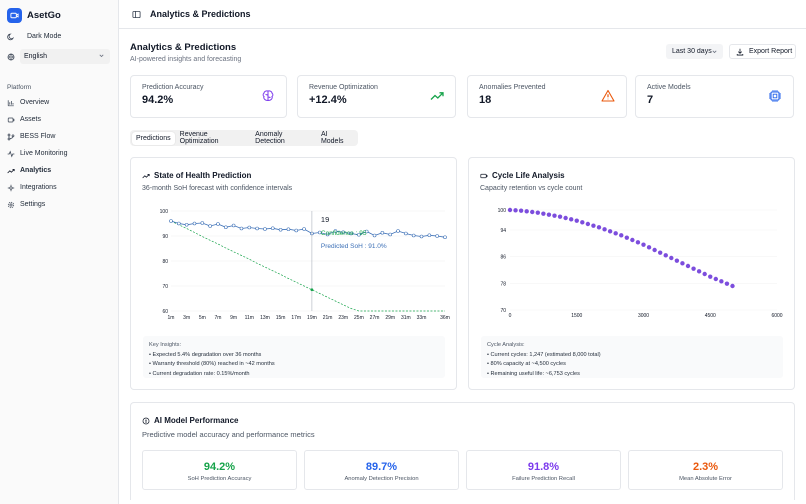 The height and width of the screenshot is (504, 806). I want to click on period-value: Last 30 days, so click(692, 51).